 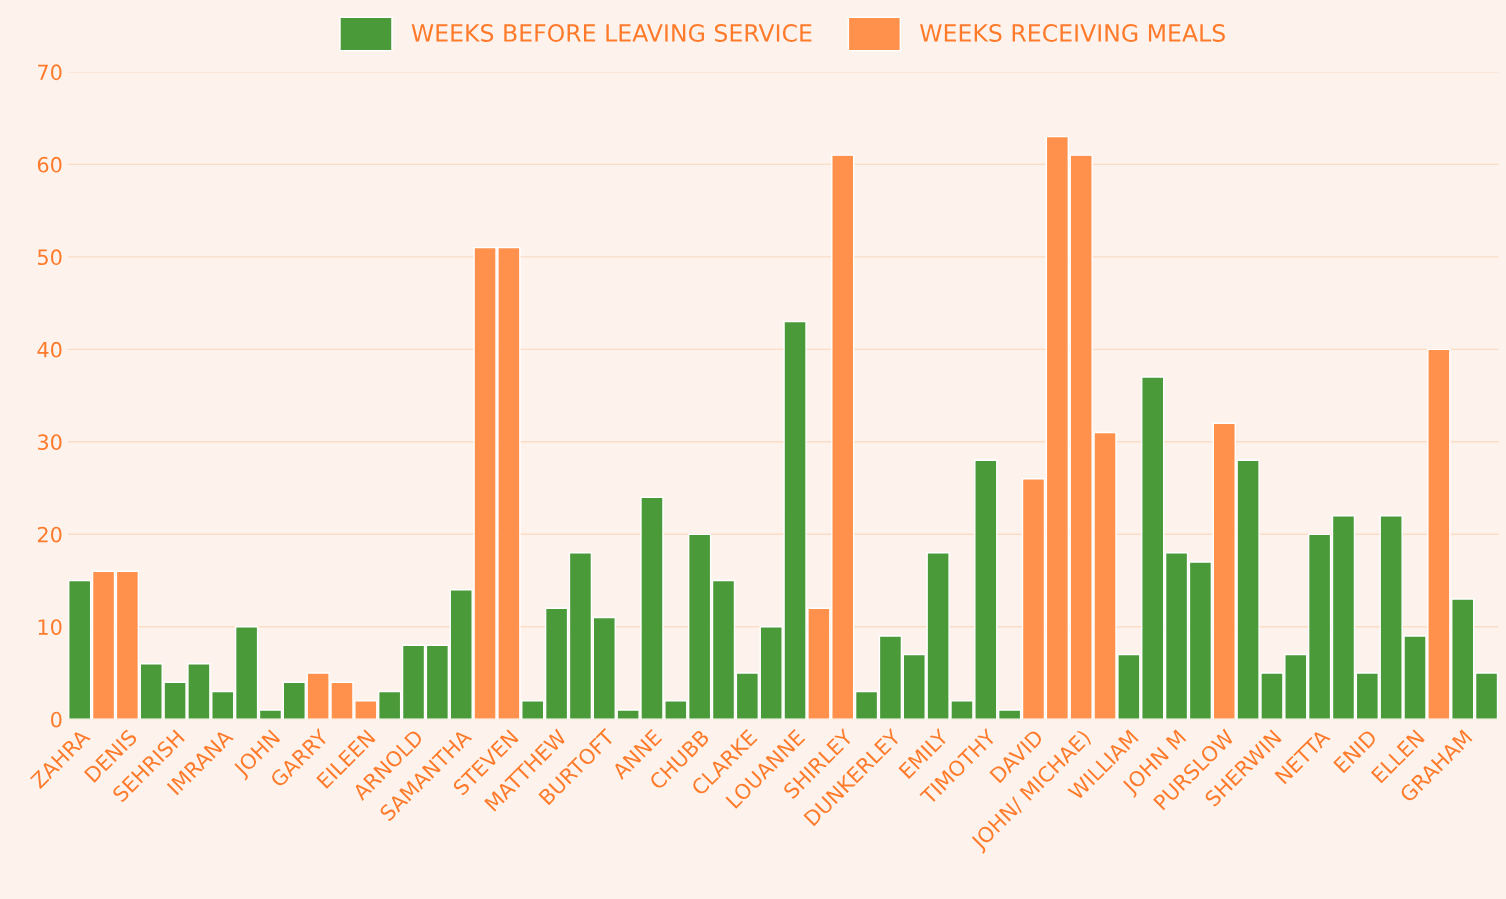 What do you see at coordinates (49, 442) in the screenshot?
I see `y-tick-label: 30` at bounding box center [49, 442].